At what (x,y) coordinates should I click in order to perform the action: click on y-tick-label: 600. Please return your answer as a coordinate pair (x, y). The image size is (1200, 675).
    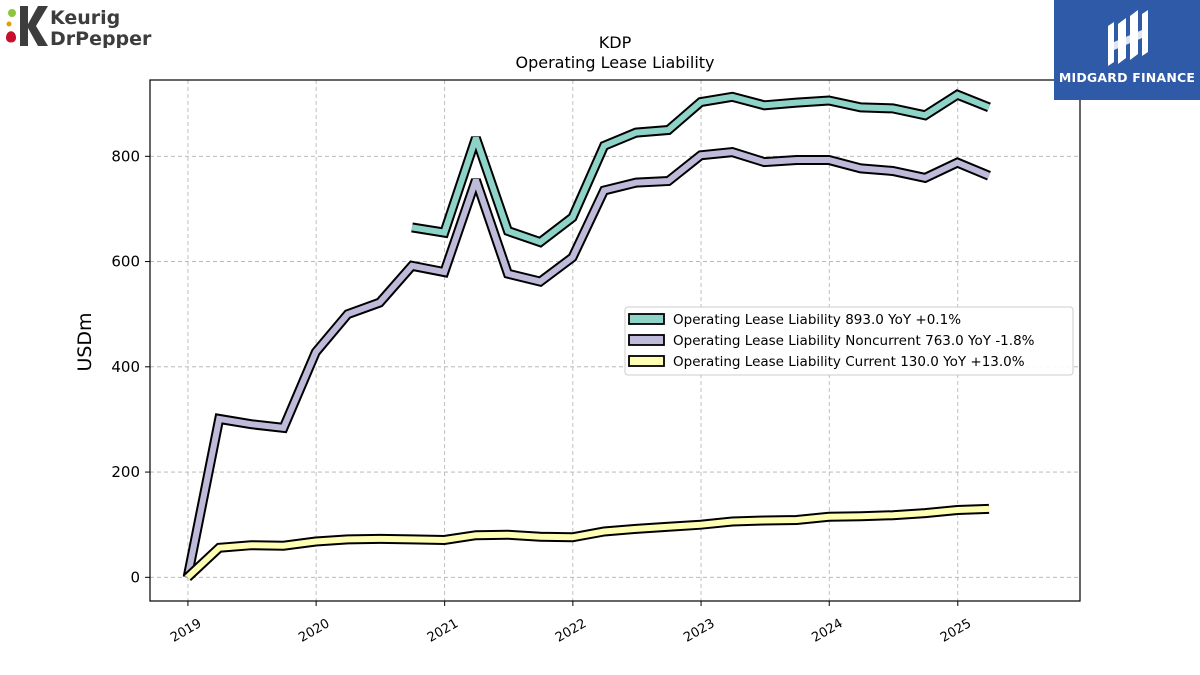
    Looking at the image, I should click on (125, 262).